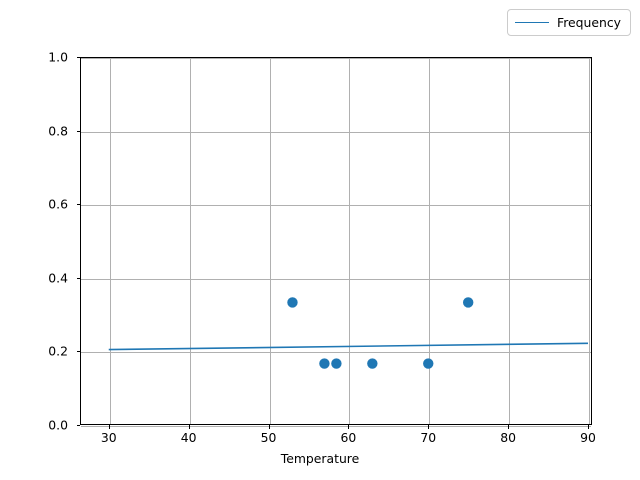 The height and width of the screenshot is (480, 640). I want to click on x-tick-label: 40, so click(188, 437).